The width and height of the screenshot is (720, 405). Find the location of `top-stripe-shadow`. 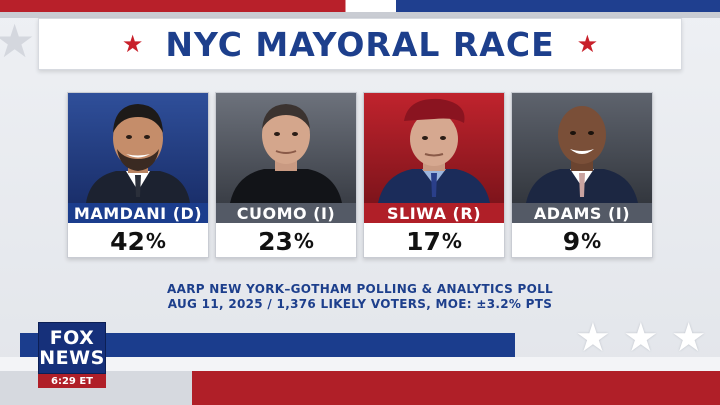

top-stripe-shadow is located at coordinates (360, 15).